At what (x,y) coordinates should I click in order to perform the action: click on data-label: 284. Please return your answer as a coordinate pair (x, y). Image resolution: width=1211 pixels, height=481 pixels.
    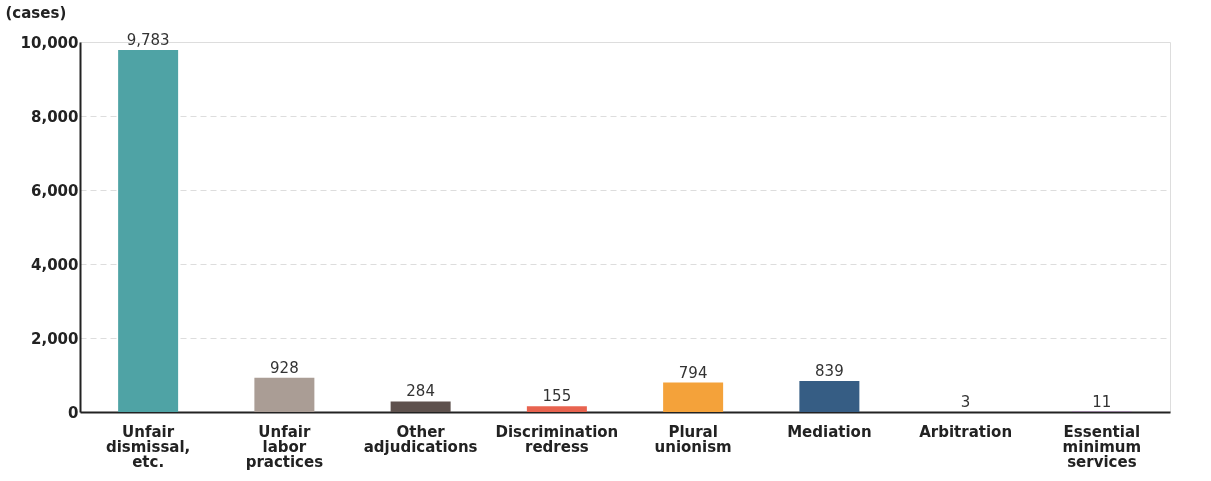
    Looking at the image, I should click on (420, 391).